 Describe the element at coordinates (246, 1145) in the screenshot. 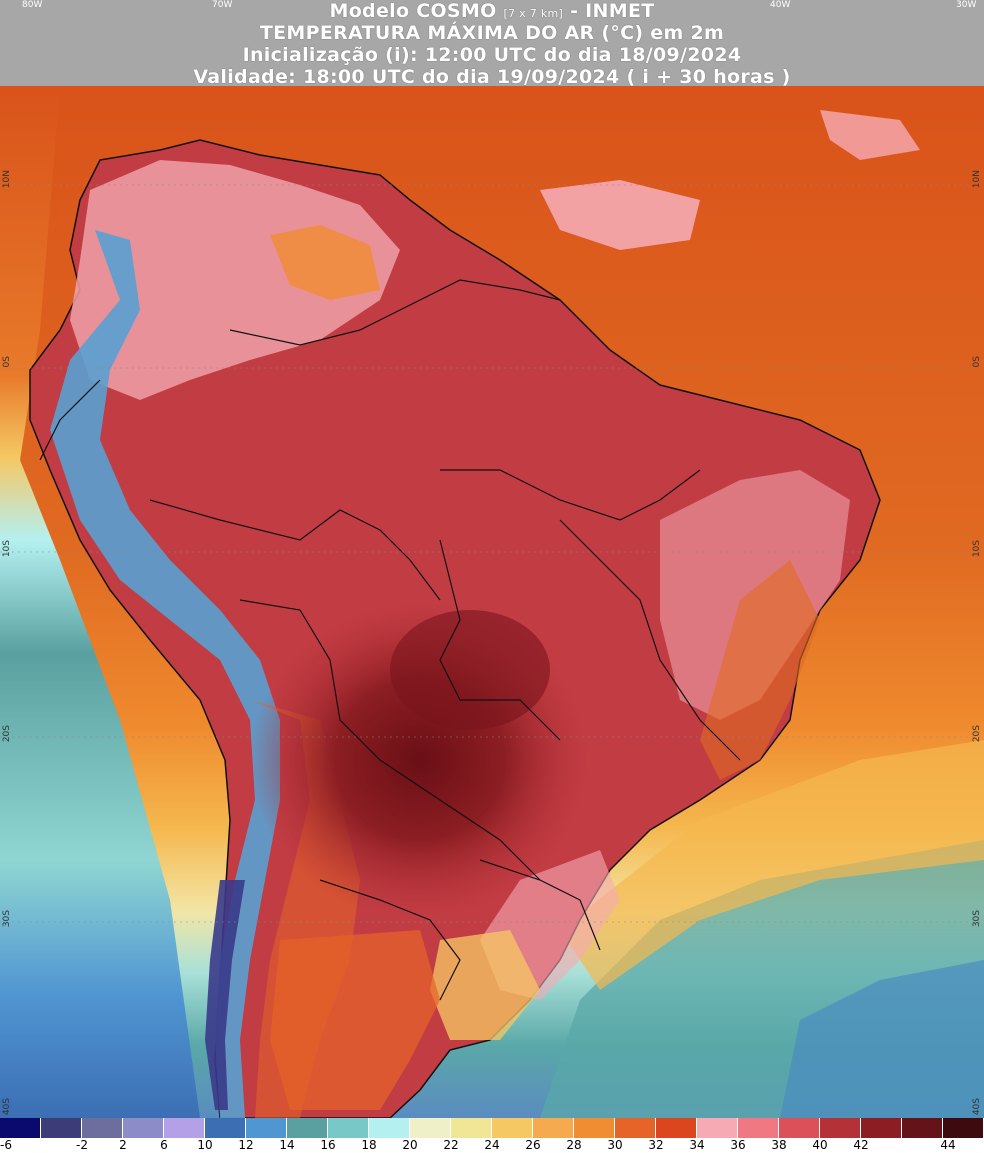

I see `legend-tick-label: 12` at that location.